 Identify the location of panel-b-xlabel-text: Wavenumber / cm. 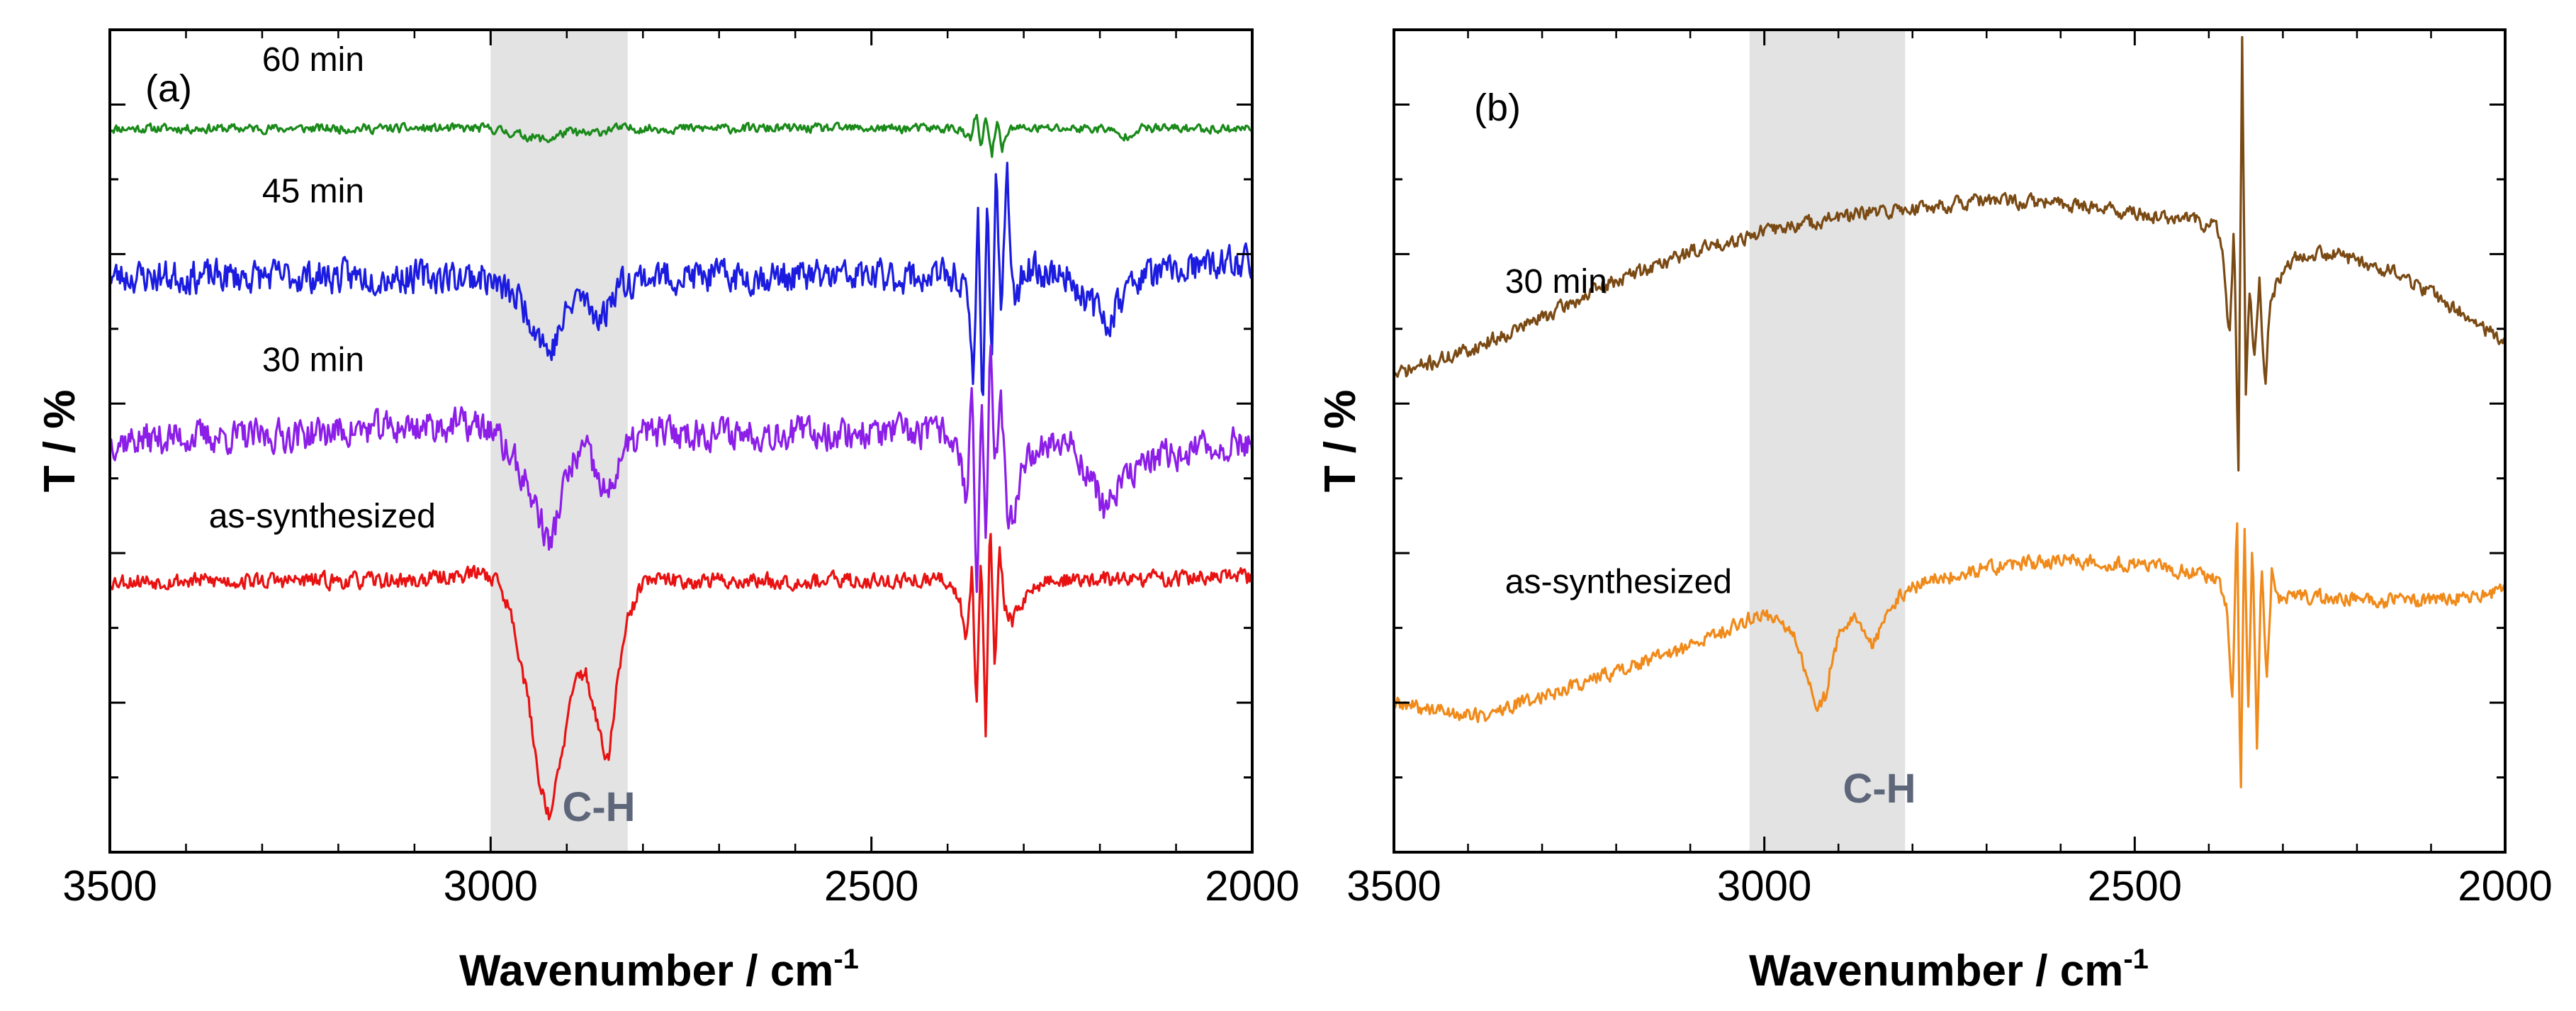
(1936, 970).